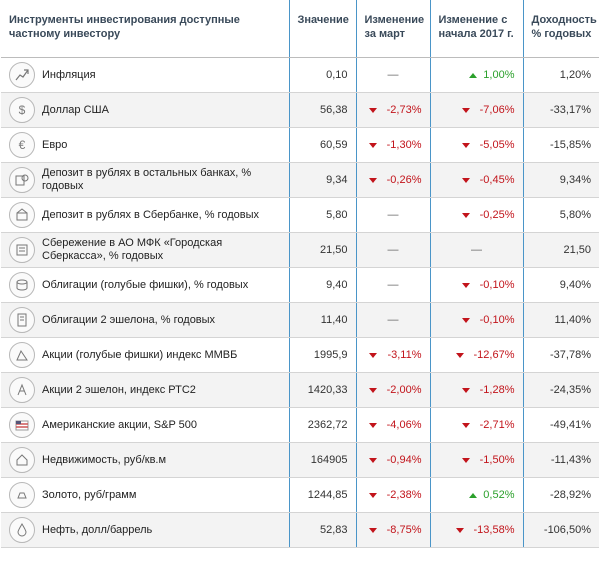 Image resolution: width=600 pixels, height=571 pixels. What do you see at coordinates (322, 530) in the screenshot?
I see `value-cell: 52,83` at bounding box center [322, 530].